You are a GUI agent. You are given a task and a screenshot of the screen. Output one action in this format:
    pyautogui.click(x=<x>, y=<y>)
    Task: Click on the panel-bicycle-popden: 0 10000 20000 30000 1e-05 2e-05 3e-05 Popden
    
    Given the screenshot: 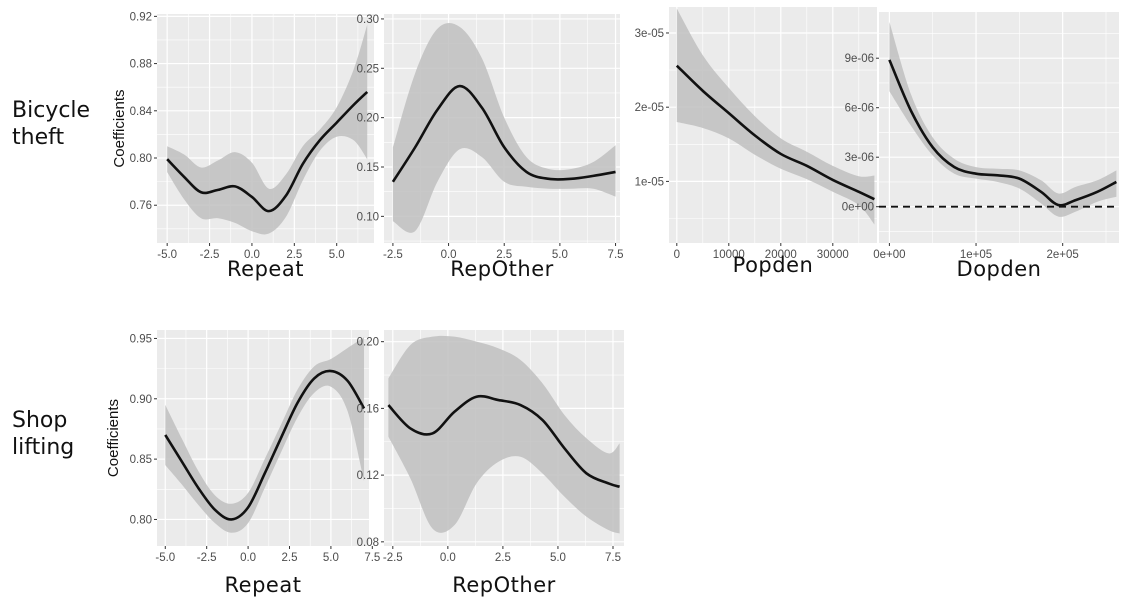 What is the action you would take?
    pyautogui.click(x=756, y=142)
    